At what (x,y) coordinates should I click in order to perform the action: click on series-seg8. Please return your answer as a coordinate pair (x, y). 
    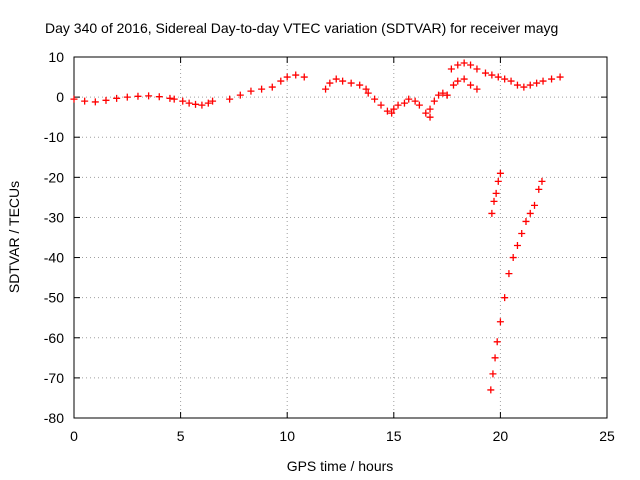
    Looking at the image, I should click on (462, 87).